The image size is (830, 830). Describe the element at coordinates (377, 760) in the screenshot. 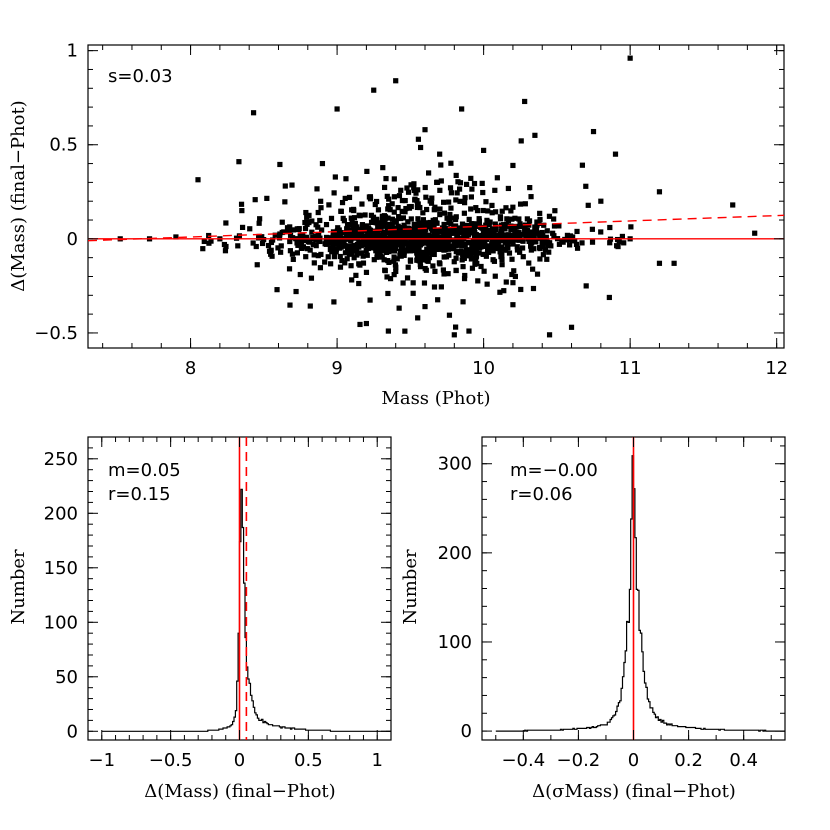

I see `x-tick-label: 1` at that location.